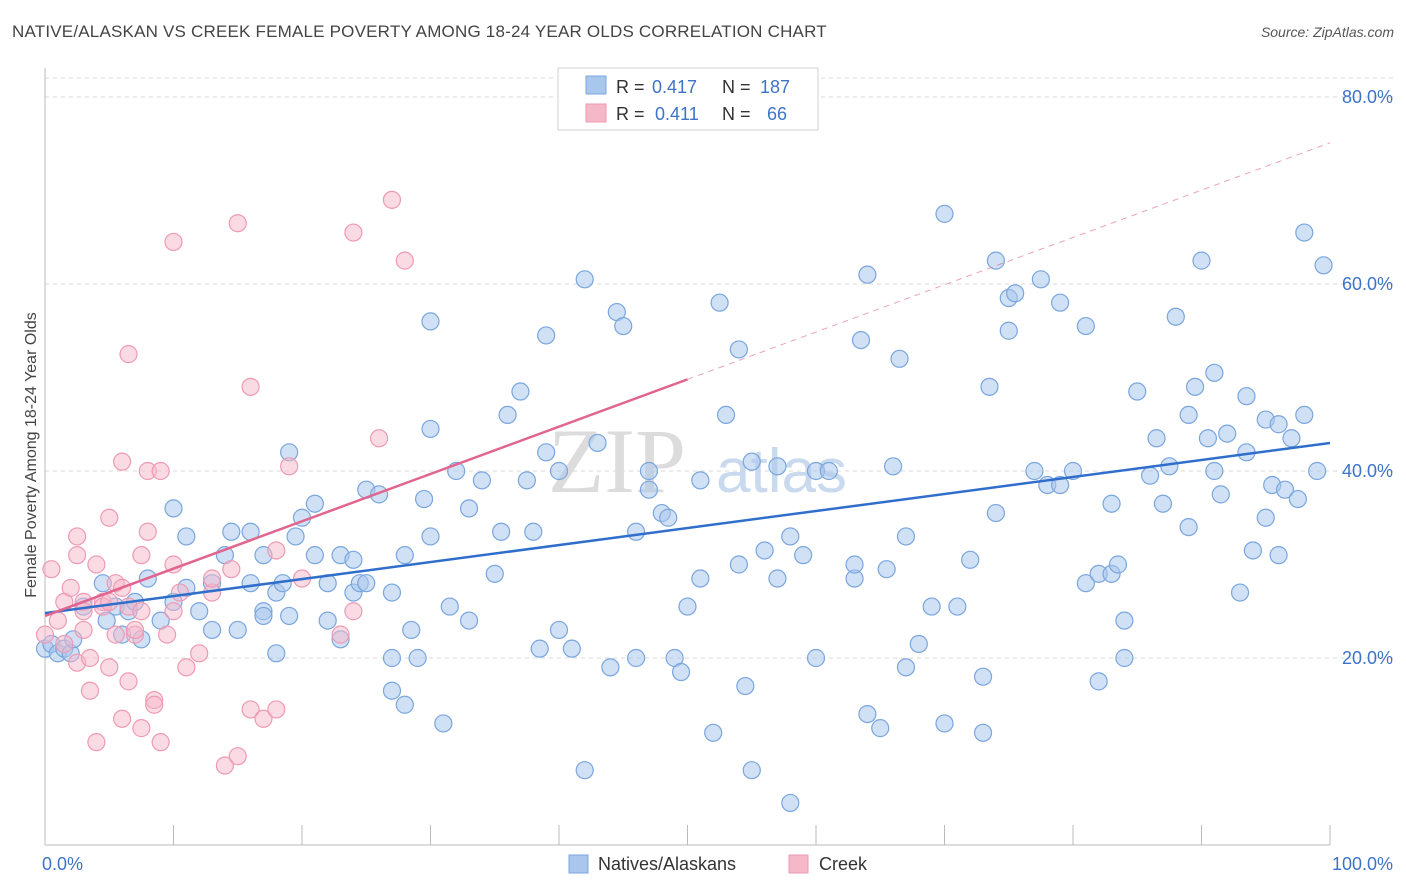 This screenshot has height=892, width=1406. I want to click on series-legend-swatch-creek, so click(798, 864).